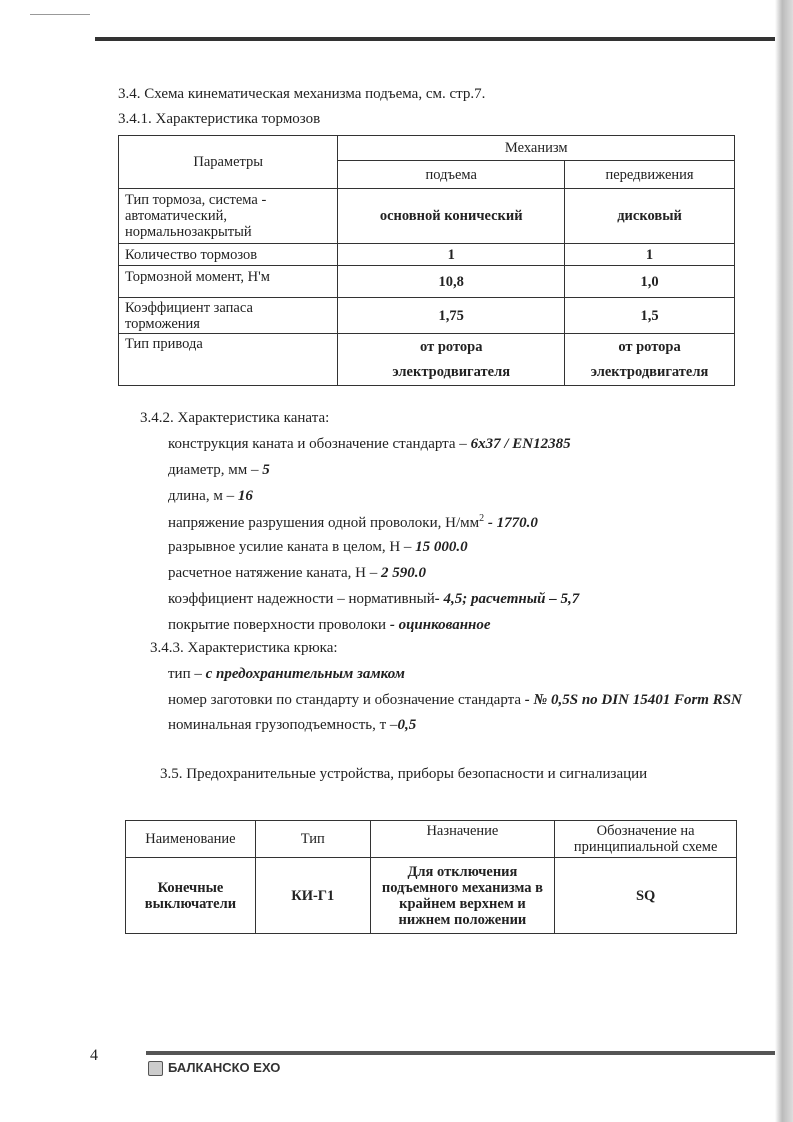 Image resolution: width=793 pixels, height=1122 pixels. What do you see at coordinates (649, 359) in the screenshot?
I see `travel-cell: от ротора электродвигателя` at bounding box center [649, 359].